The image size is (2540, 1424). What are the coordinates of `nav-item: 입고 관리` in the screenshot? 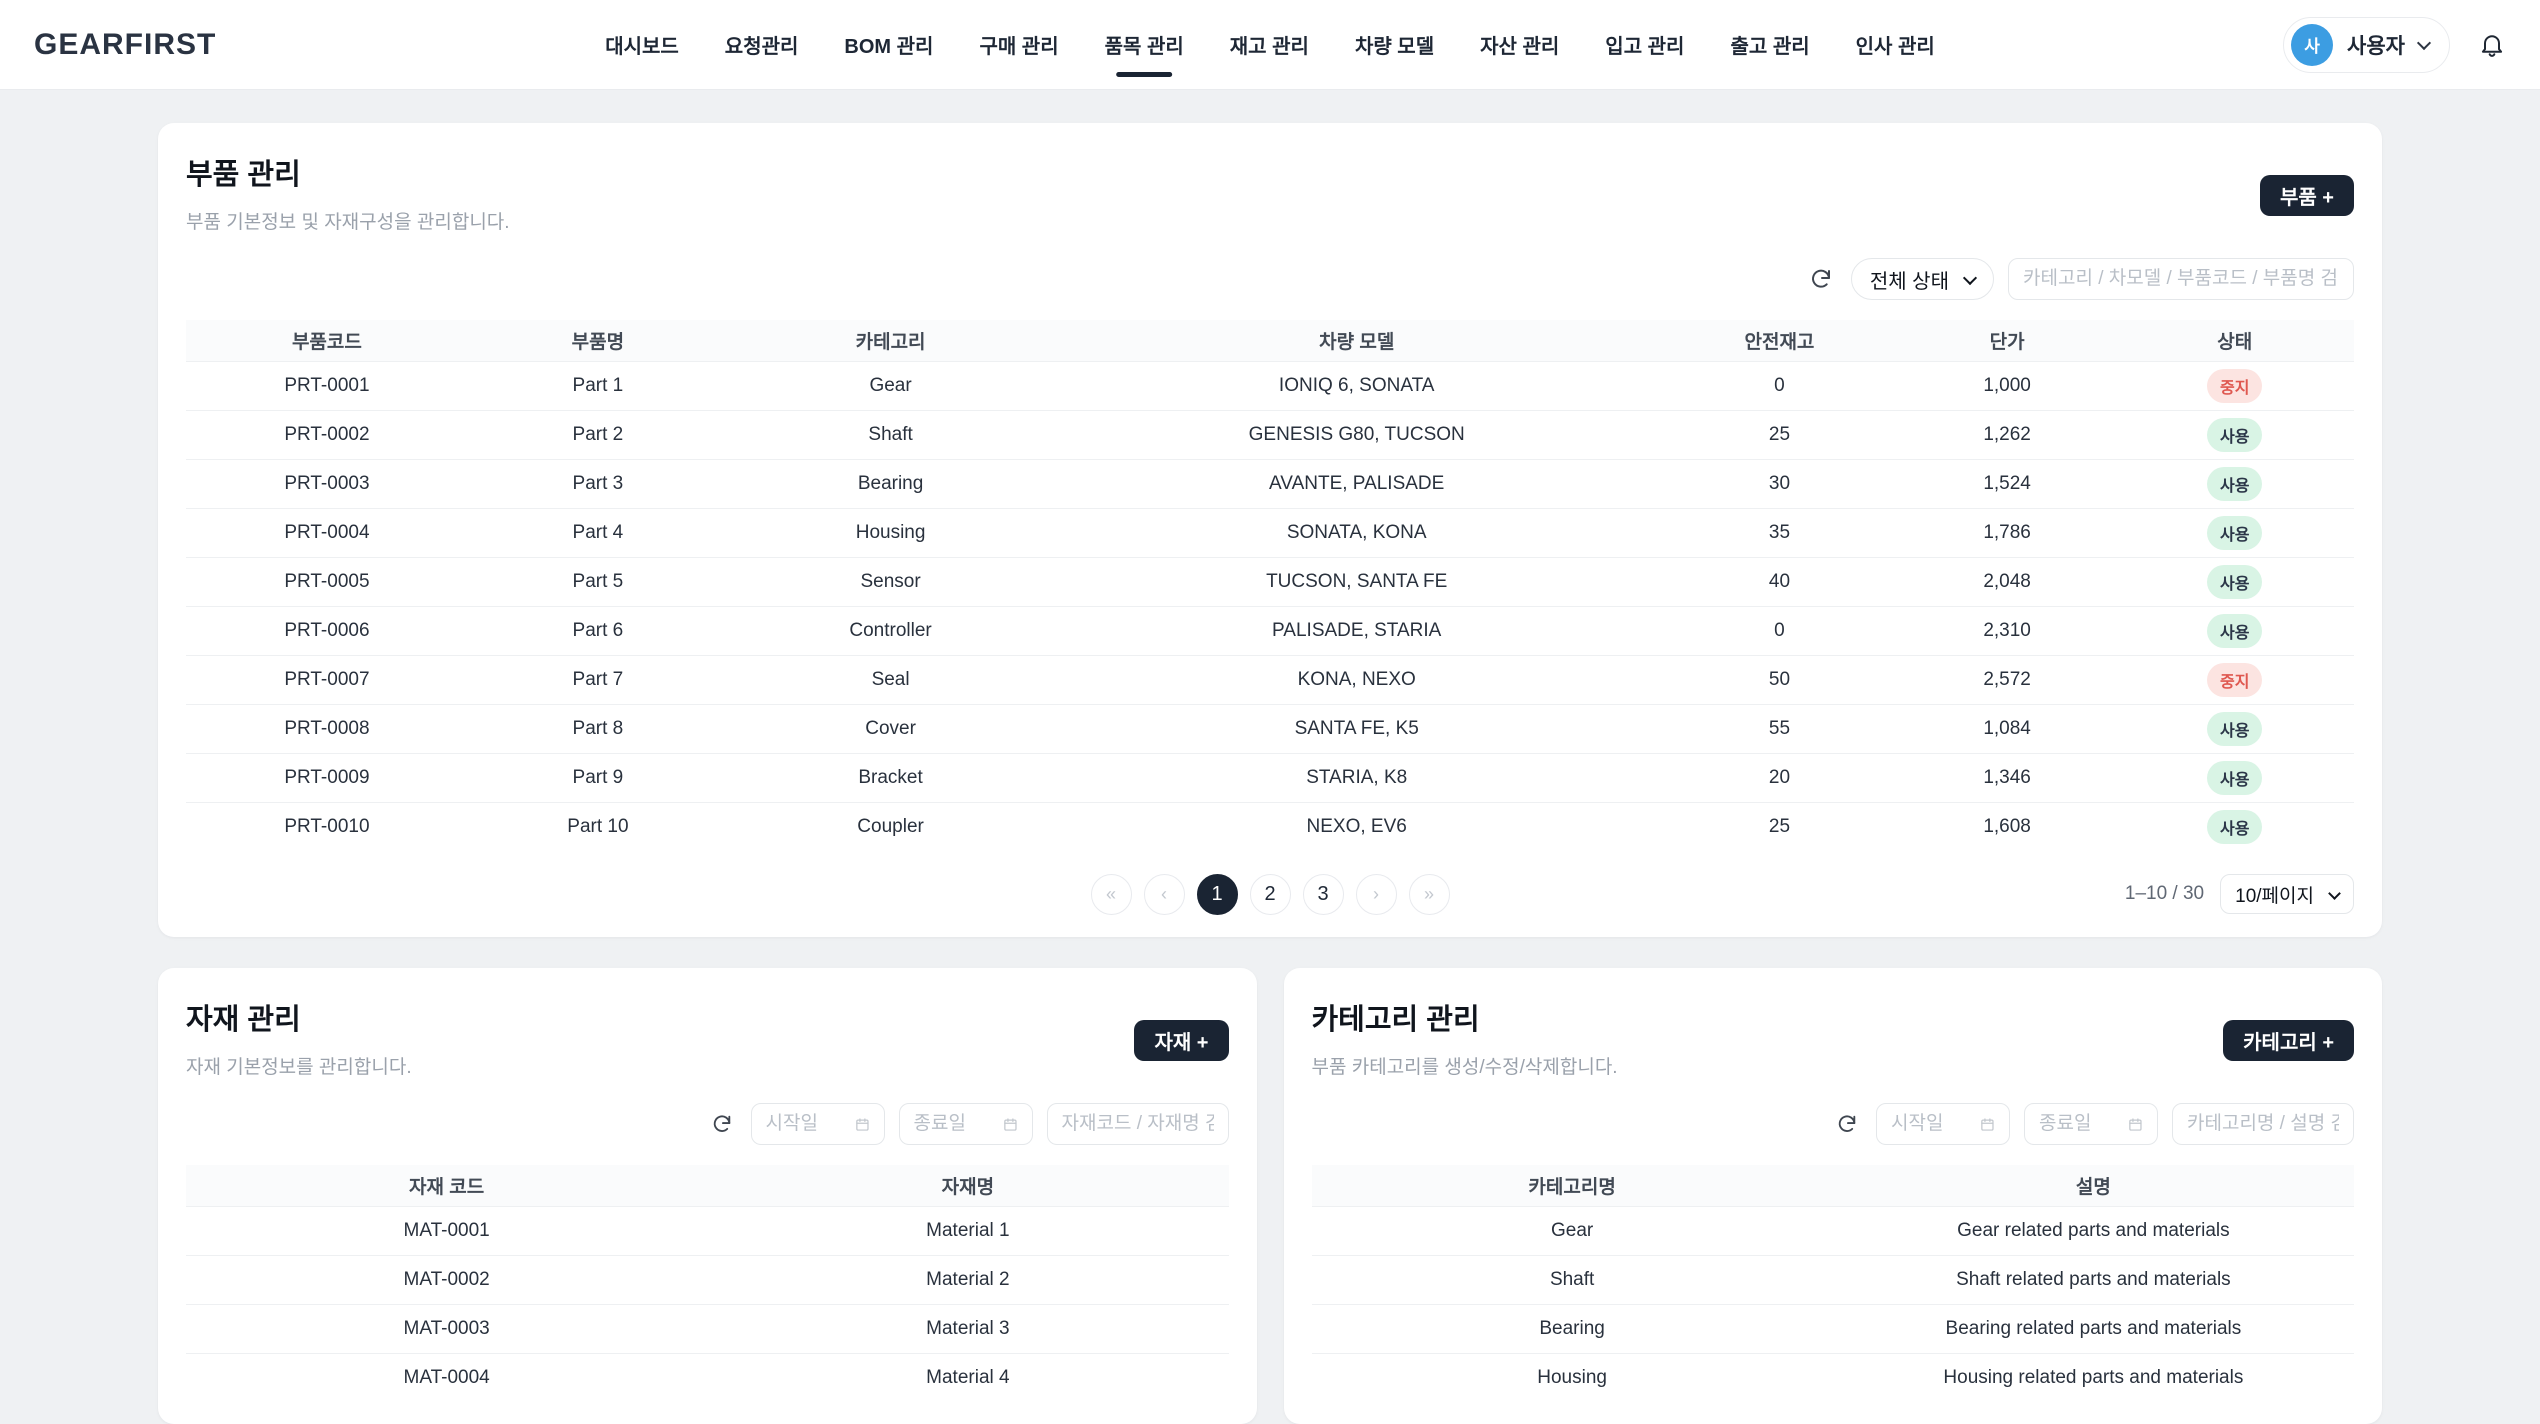 It's located at (1645, 47).